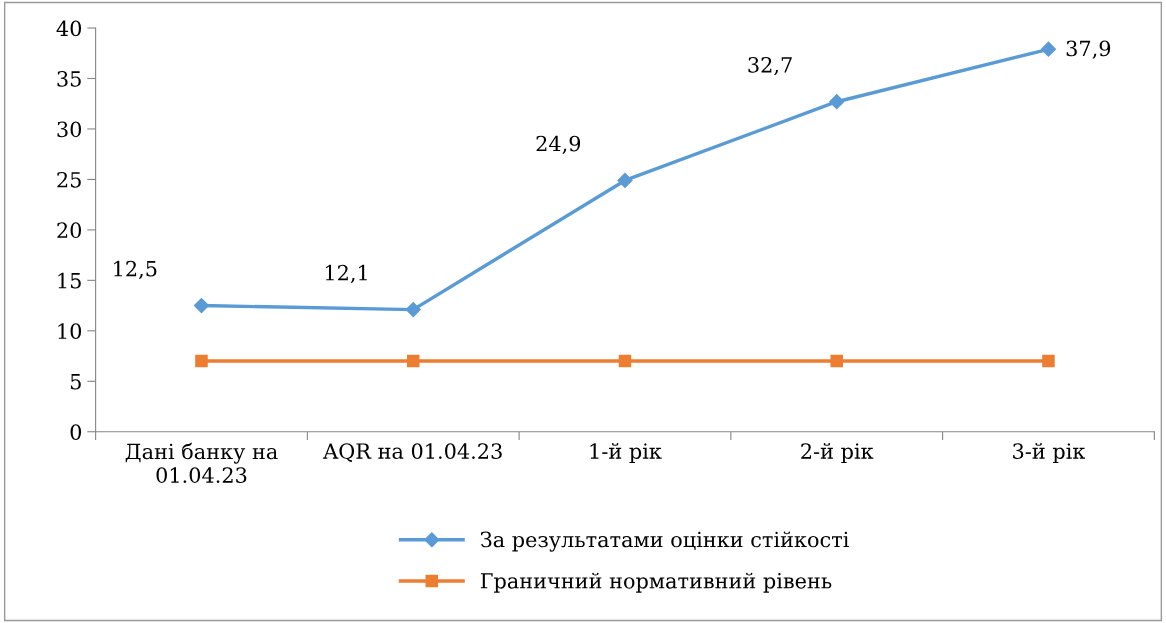 This screenshot has width=1166, height=623. Describe the element at coordinates (70, 331) in the screenshot. I see `y-tick-label: 10` at that location.